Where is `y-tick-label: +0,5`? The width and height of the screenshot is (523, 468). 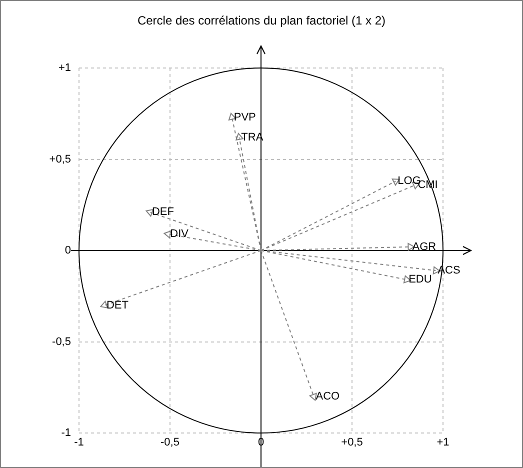
y-tick-label: +0,5 is located at coordinates (60, 159).